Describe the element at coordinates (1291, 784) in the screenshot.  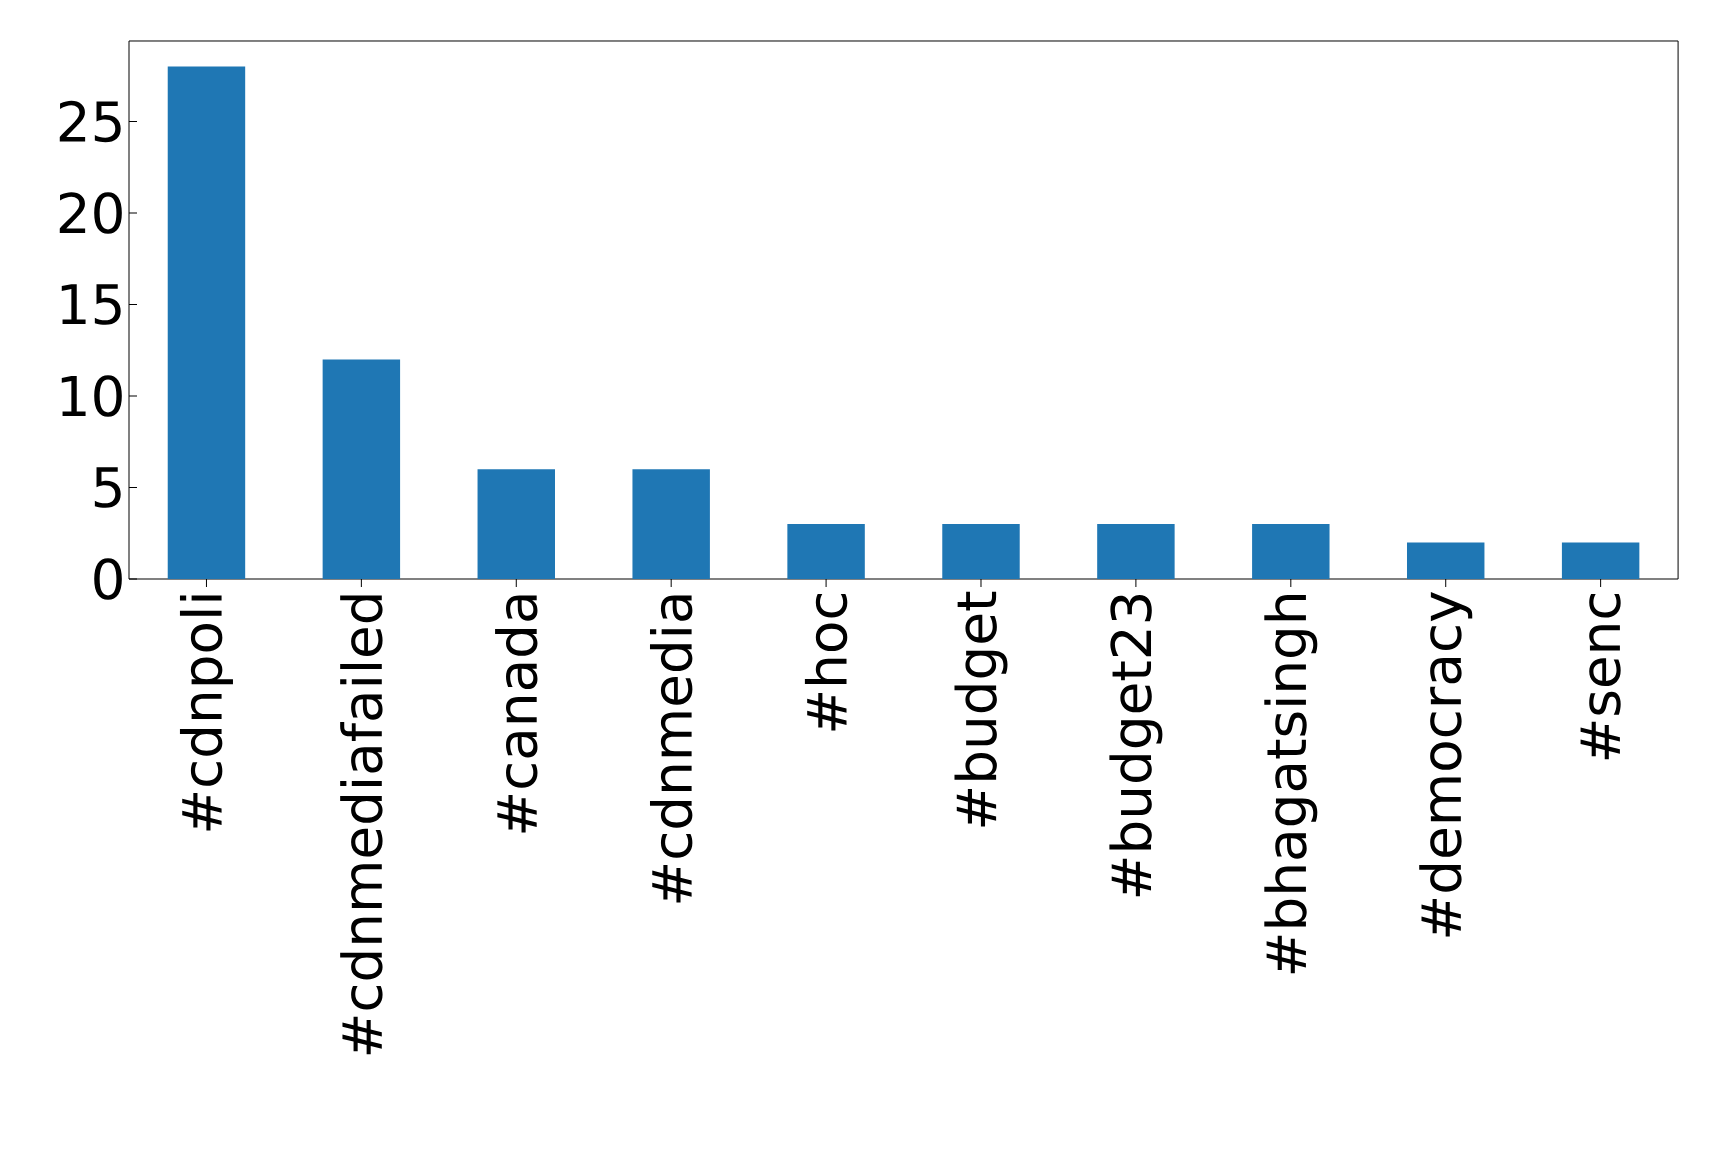
I see `x-tick-label: #bhagatsingh` at that location.